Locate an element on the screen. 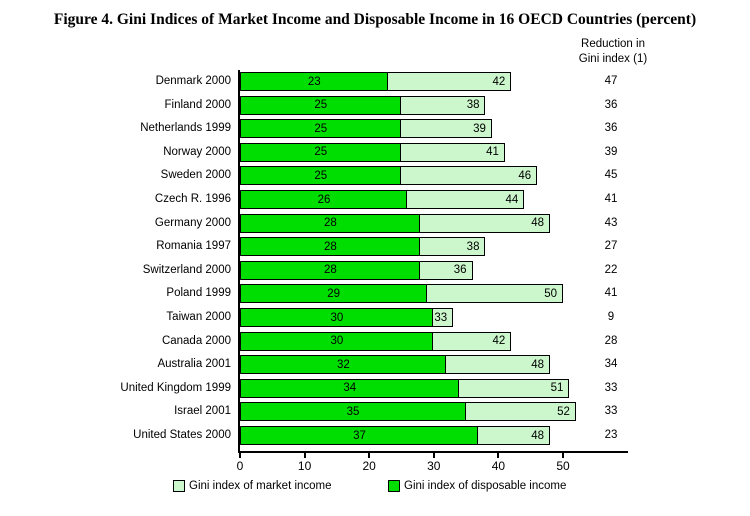  bar-row: 30 42 is located at coordinates (376, 341).